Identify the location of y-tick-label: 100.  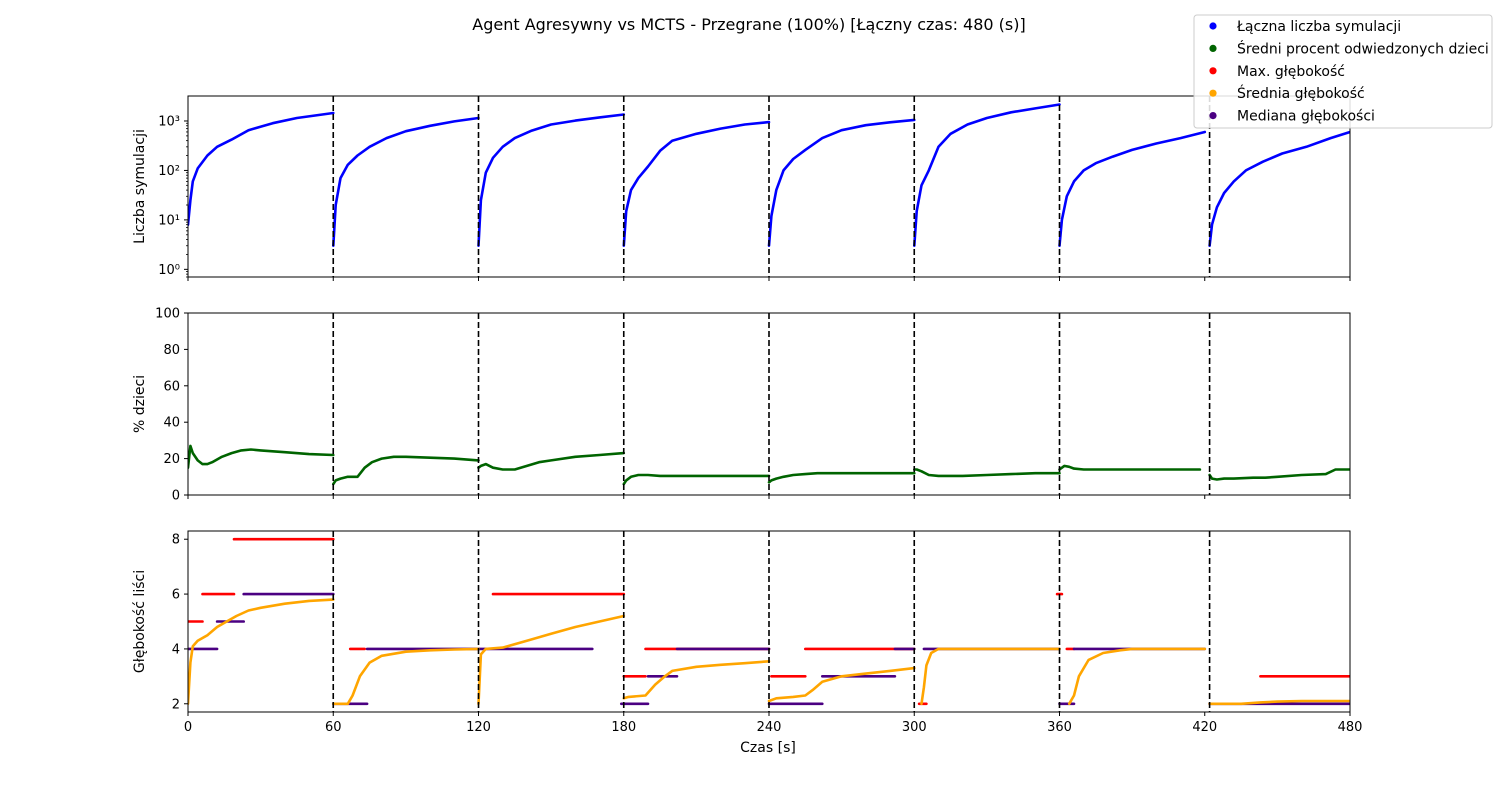
(167, 314).